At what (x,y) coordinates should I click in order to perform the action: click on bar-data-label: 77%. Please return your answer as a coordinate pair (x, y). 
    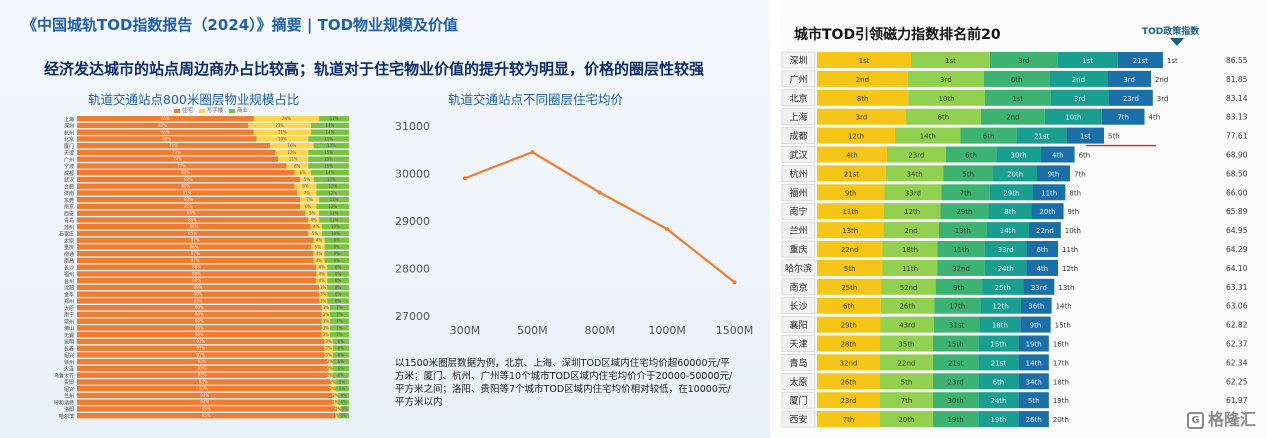
    Looking at the image, I should click on (181, 165).